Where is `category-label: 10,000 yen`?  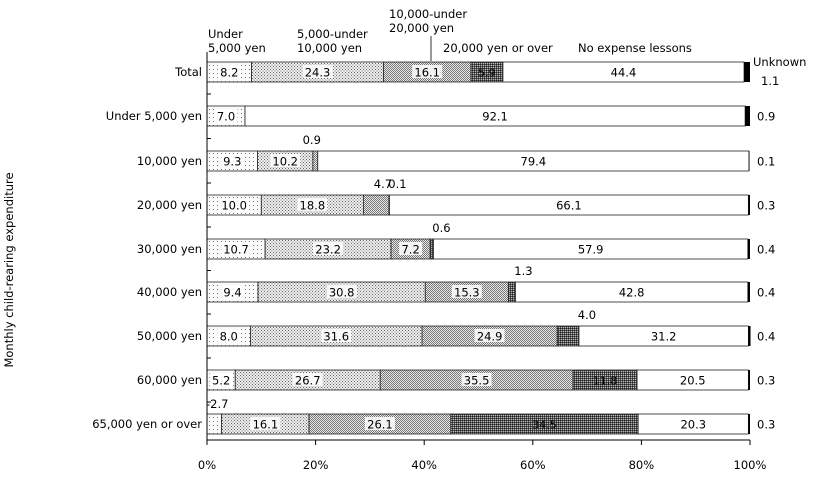
category-label: 10,000 yen is located at coordinates (169, 161).